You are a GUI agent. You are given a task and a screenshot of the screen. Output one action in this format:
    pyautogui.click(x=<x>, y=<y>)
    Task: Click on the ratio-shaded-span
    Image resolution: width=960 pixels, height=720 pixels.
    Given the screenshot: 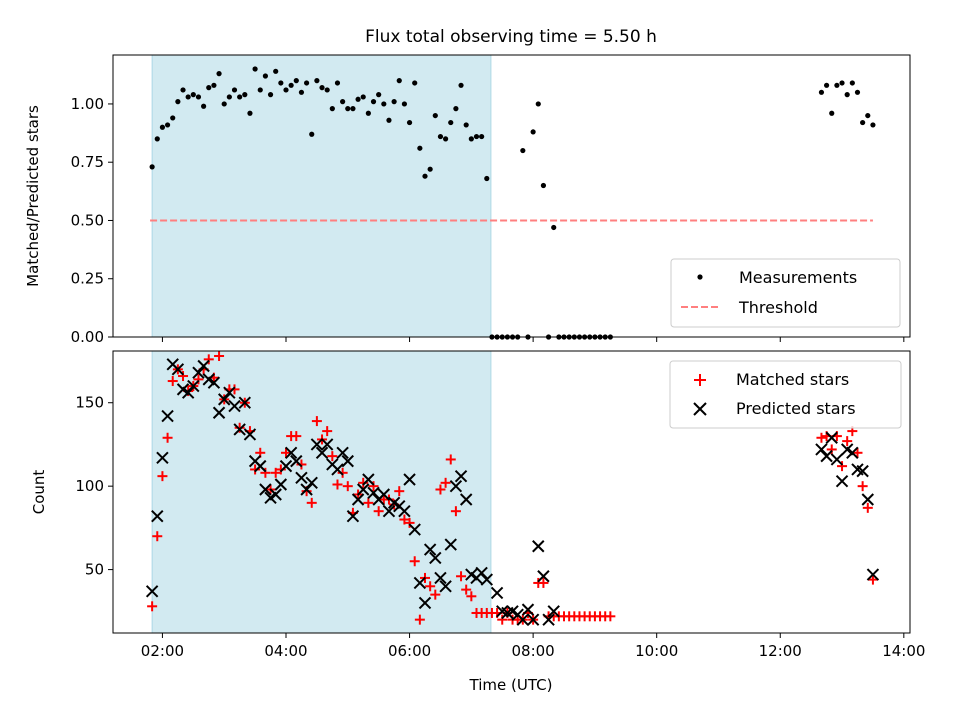 What is the action you would take?
    pyautogui.click(x=321, y=196)
    